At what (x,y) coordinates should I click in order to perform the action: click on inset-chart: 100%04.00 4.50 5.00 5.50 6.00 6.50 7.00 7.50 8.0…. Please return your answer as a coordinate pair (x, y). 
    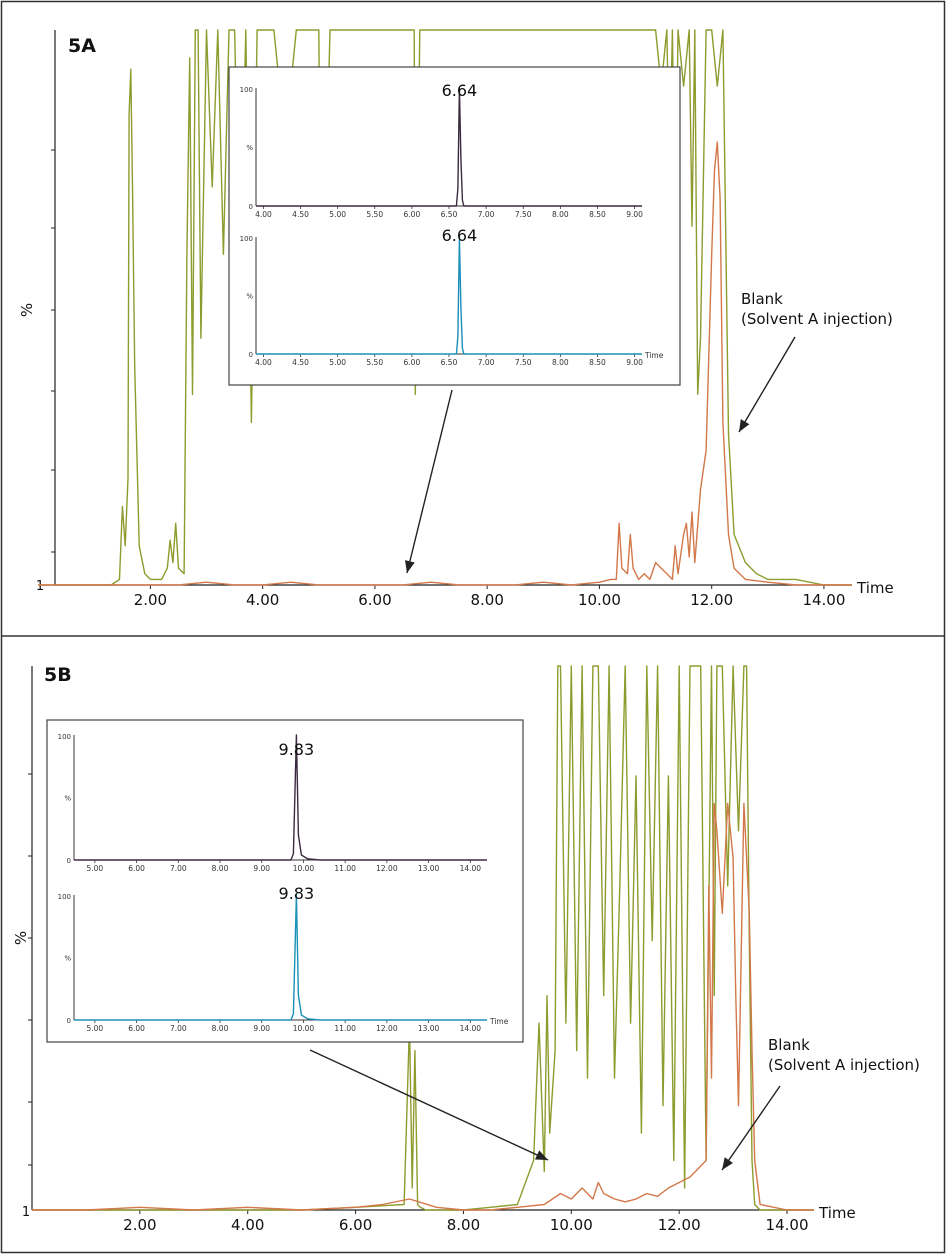
    Looking at the image, I should click on (454, 226).